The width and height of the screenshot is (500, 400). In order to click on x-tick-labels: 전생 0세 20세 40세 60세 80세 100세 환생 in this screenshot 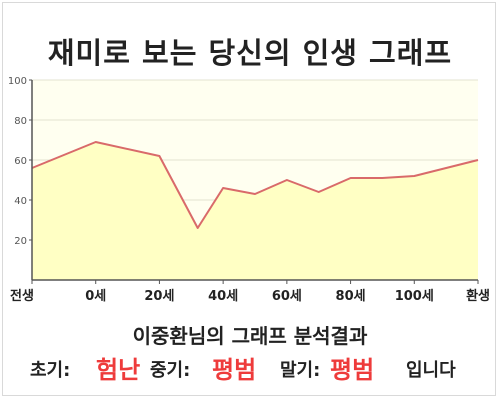, I will do `click(250, 296)`.